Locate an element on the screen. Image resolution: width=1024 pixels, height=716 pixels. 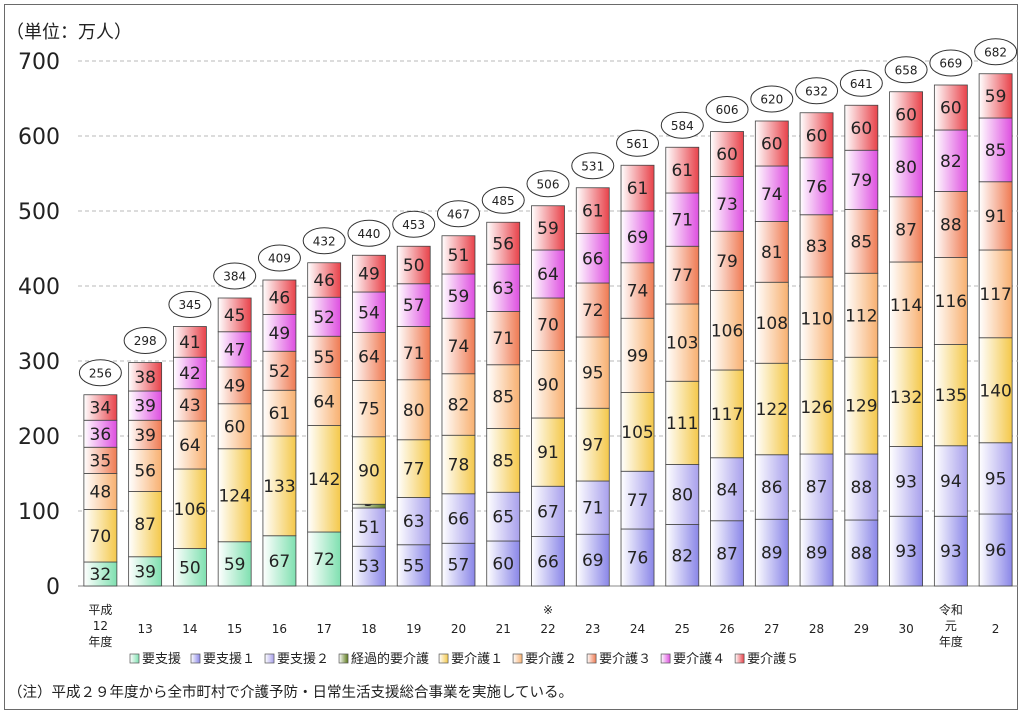
total-label: 256 is located at coordinates (100, 373).